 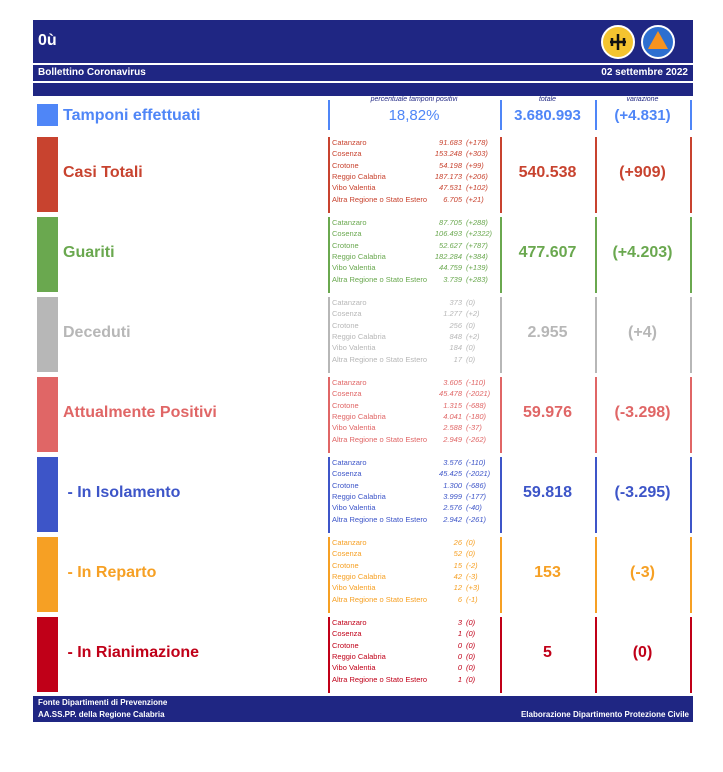 I want to click on total: 153, so click(x=547, y=572).